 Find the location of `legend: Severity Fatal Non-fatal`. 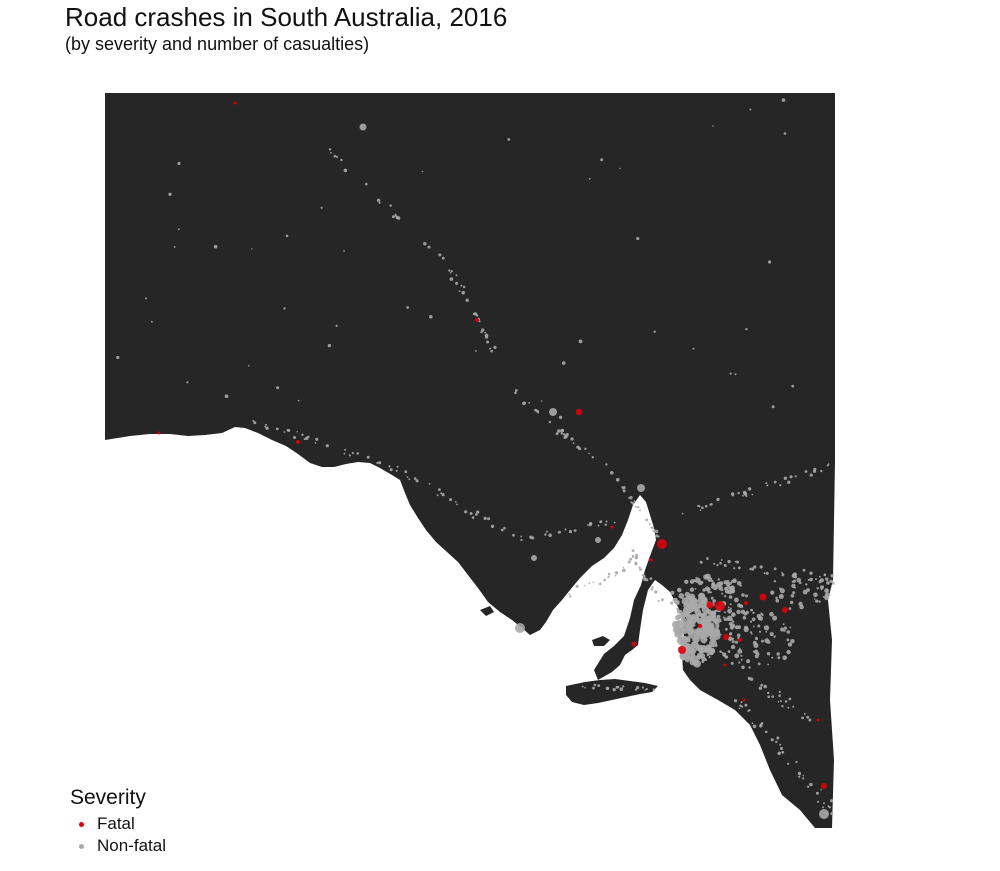

legend: Severity Fatal Non-fatal is located at coordinates (118, 821).